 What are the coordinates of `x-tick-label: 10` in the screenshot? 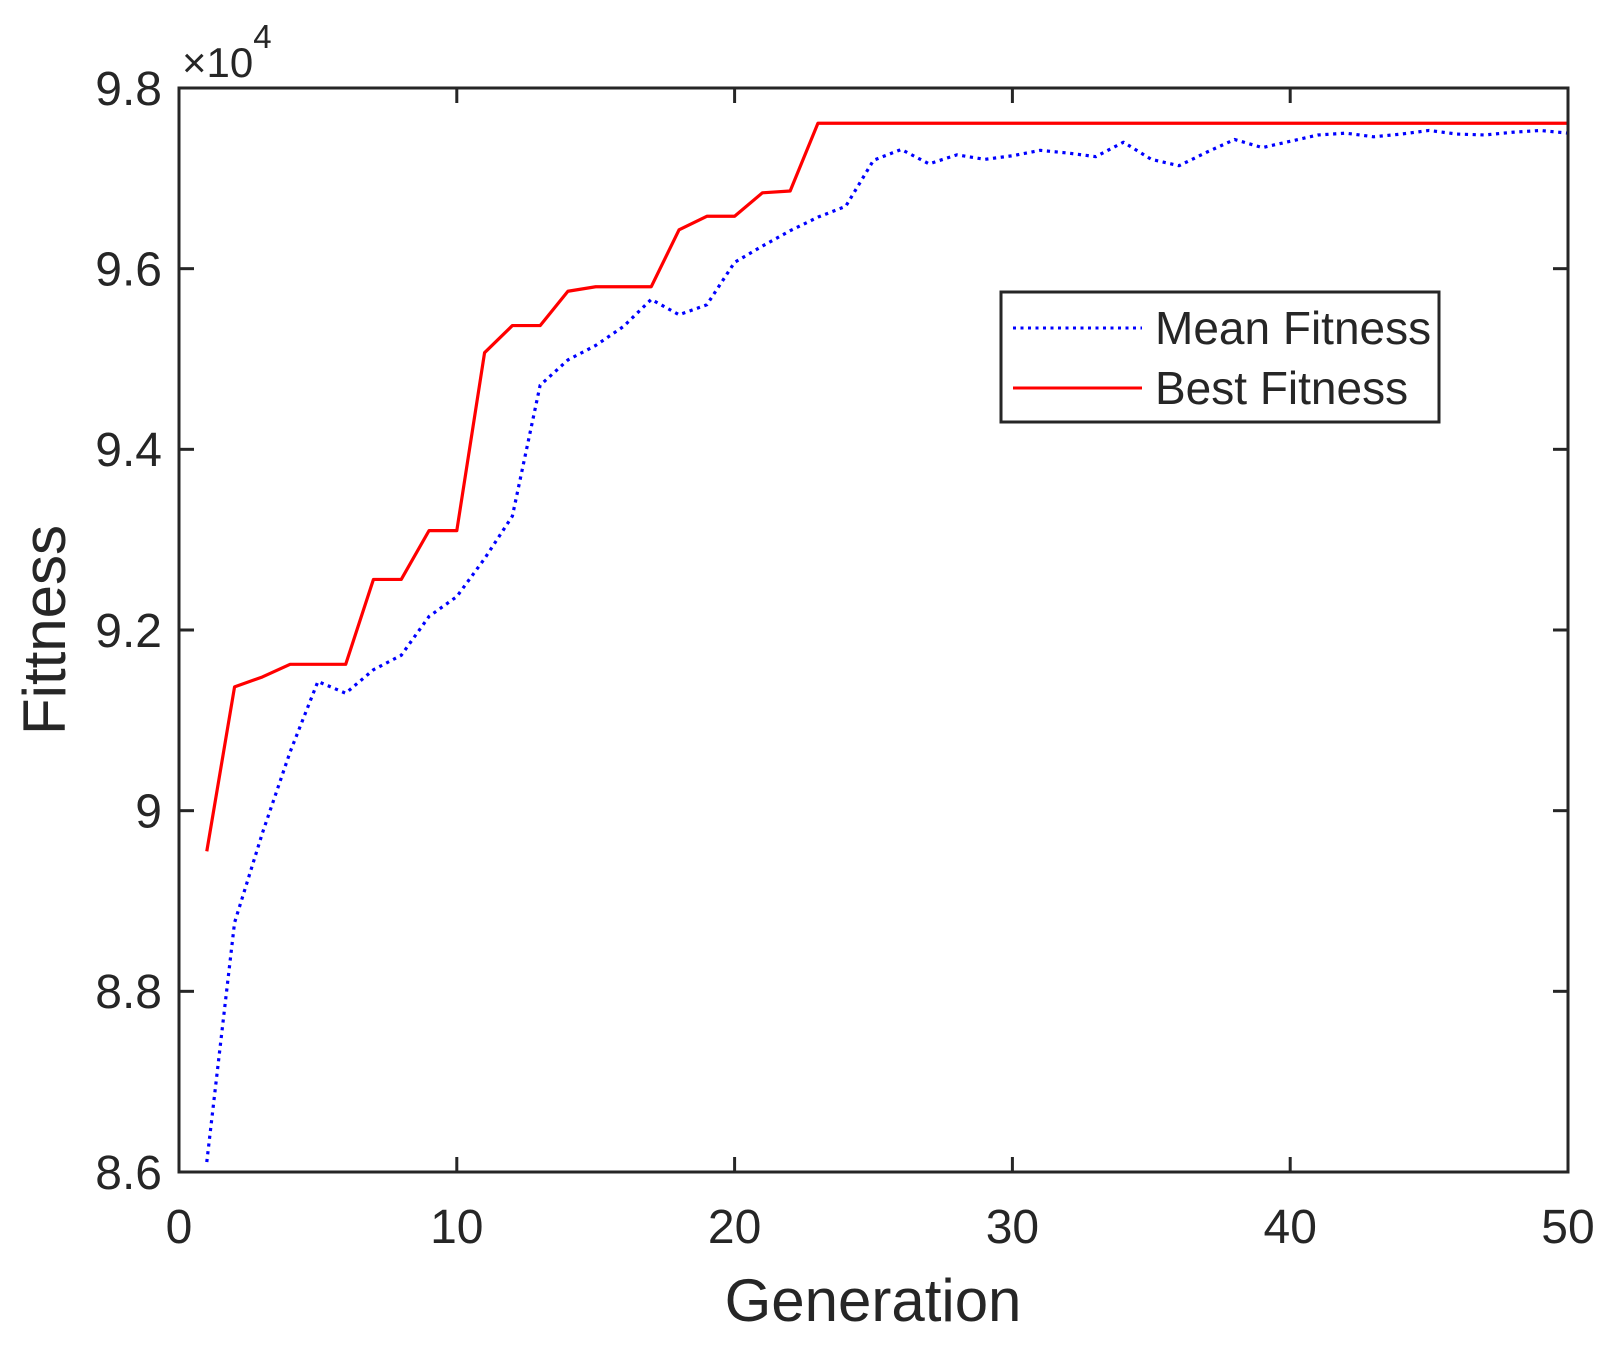 It's located at (456, 1227).